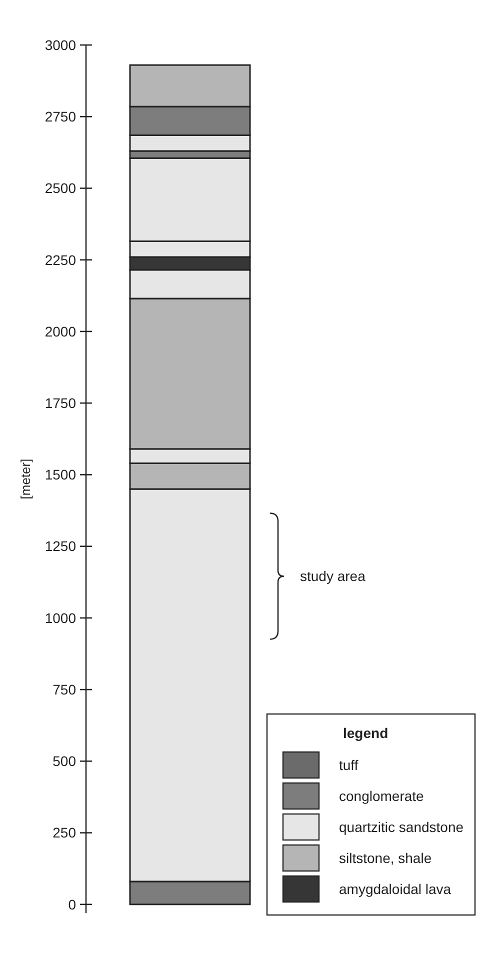 This screenshot has height=953, width=489. What do you see at coordinates (348, 764) in the screenshot?
I see `text: tuff` at bounding box center [348, 764].